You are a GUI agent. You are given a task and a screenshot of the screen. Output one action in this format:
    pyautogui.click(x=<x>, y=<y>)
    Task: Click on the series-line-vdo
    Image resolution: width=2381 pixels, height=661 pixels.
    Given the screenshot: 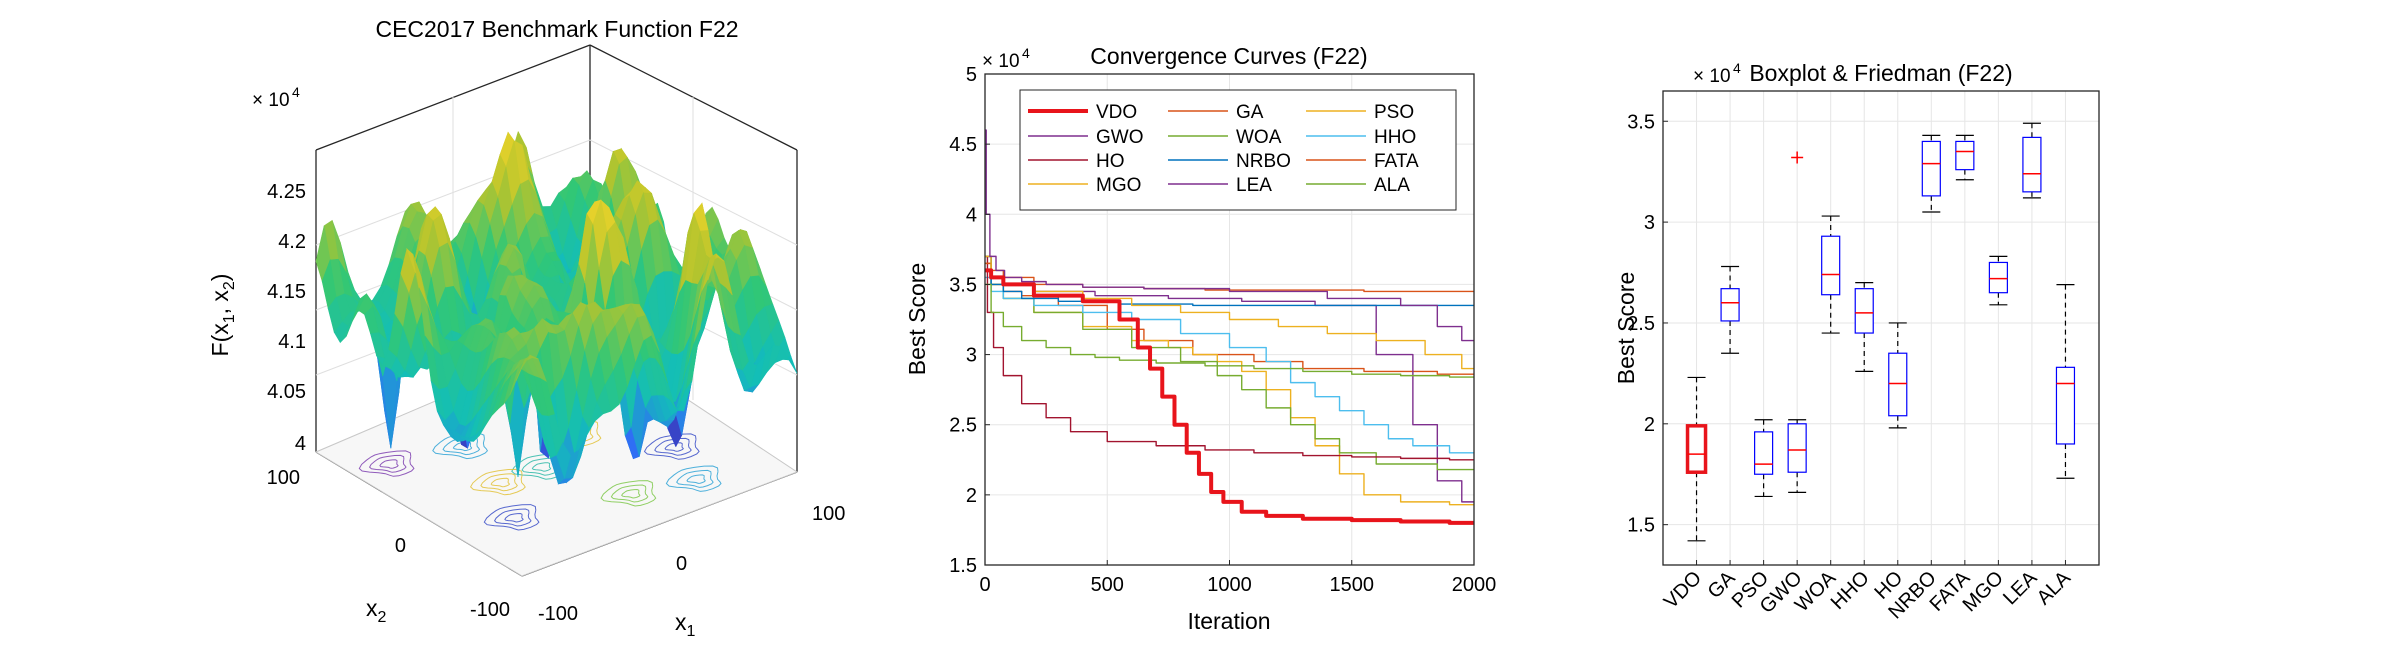 What is the action you would take?
    pyautogui.click(x=1229, y=396)
    